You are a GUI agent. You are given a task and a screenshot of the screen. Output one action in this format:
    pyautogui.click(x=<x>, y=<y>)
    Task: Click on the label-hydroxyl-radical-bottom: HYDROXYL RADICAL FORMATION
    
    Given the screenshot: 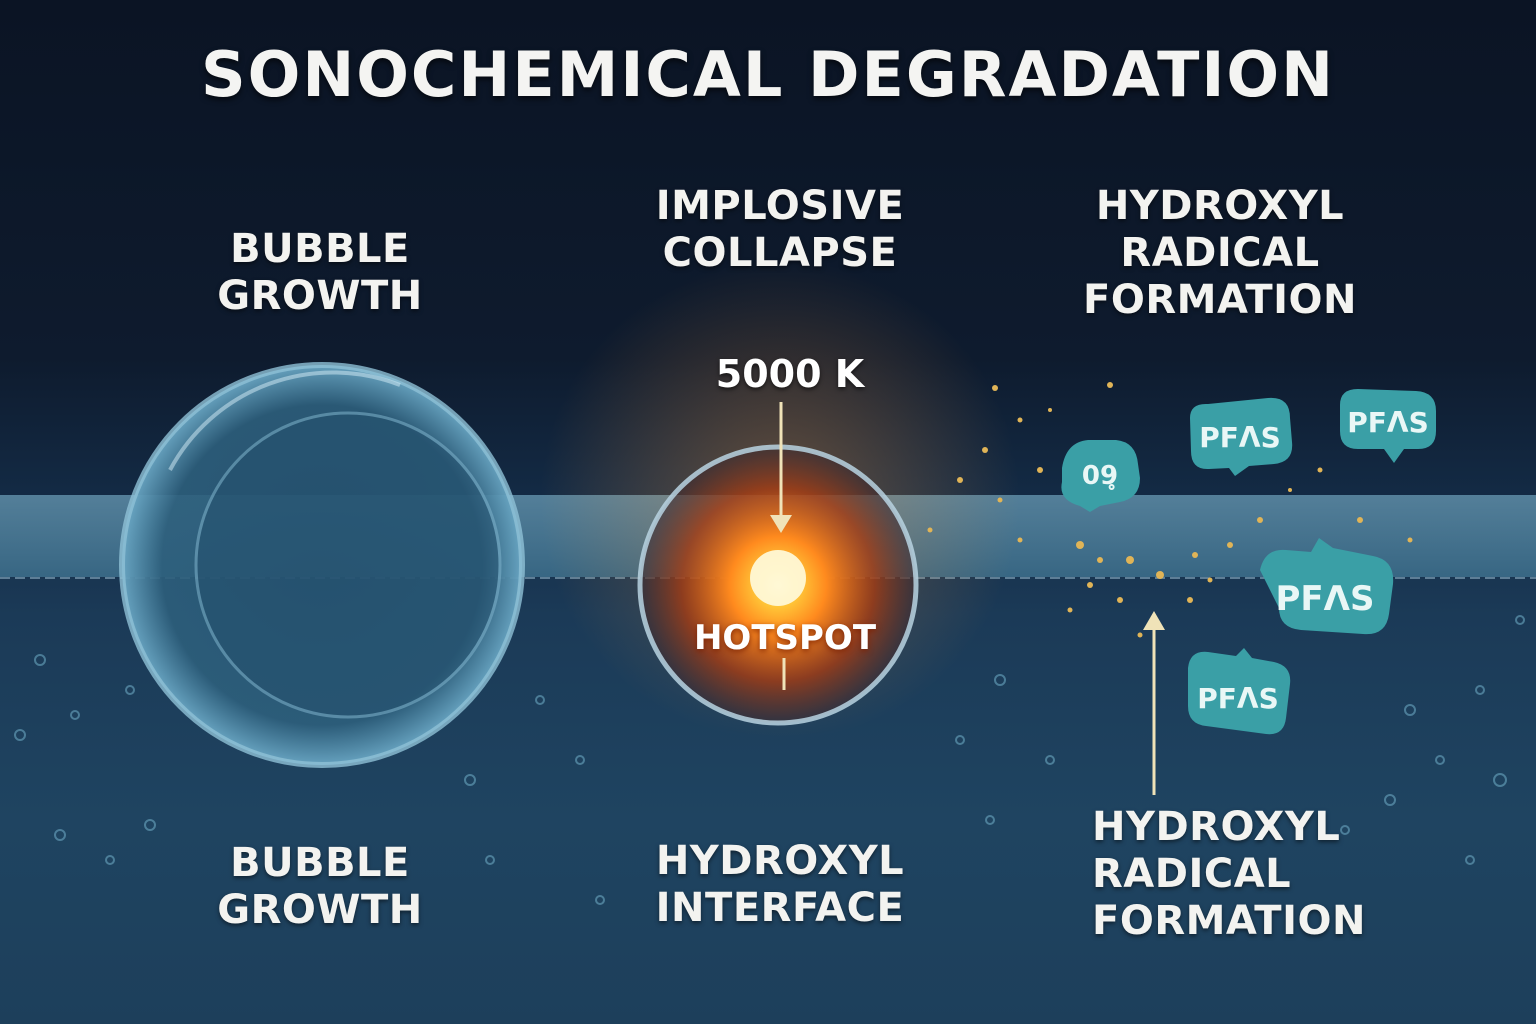 What is the action you would take?
    pyautogui.click(x=1242, y=874)
    